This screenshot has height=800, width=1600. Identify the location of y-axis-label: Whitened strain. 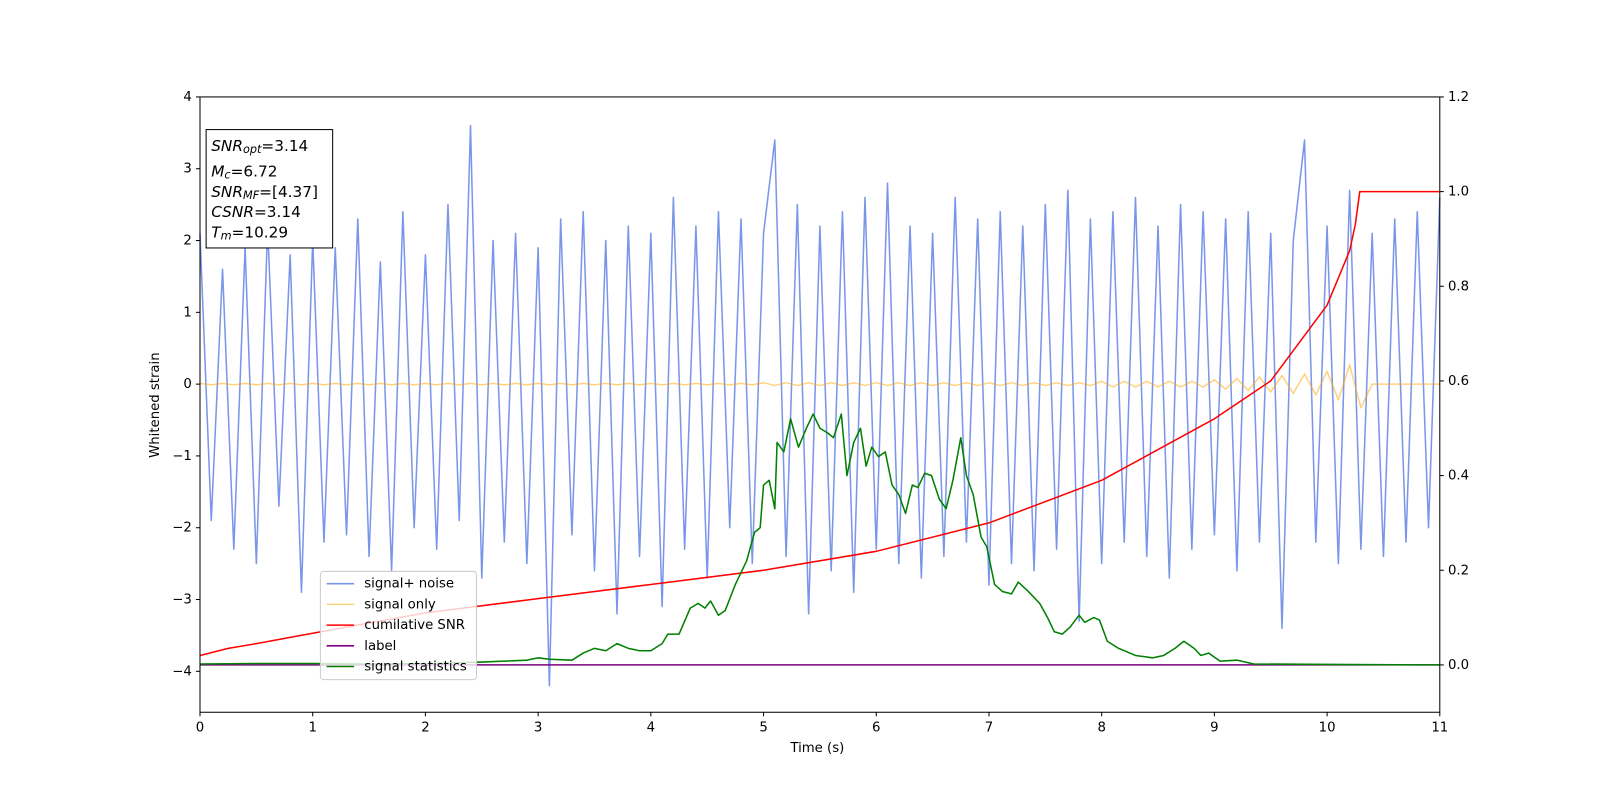
(155, 404).